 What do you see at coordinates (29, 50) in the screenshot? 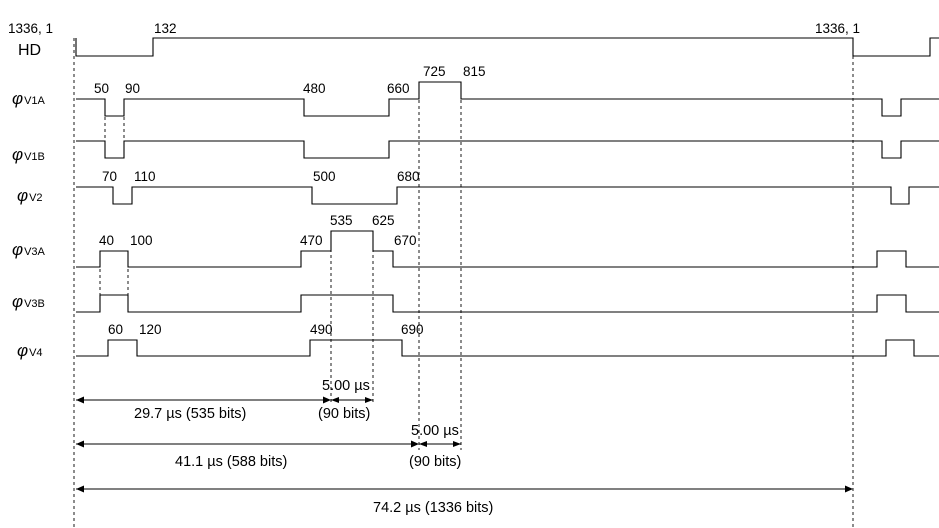
I see `hd-label: HD` at bounding box center [29, 50].